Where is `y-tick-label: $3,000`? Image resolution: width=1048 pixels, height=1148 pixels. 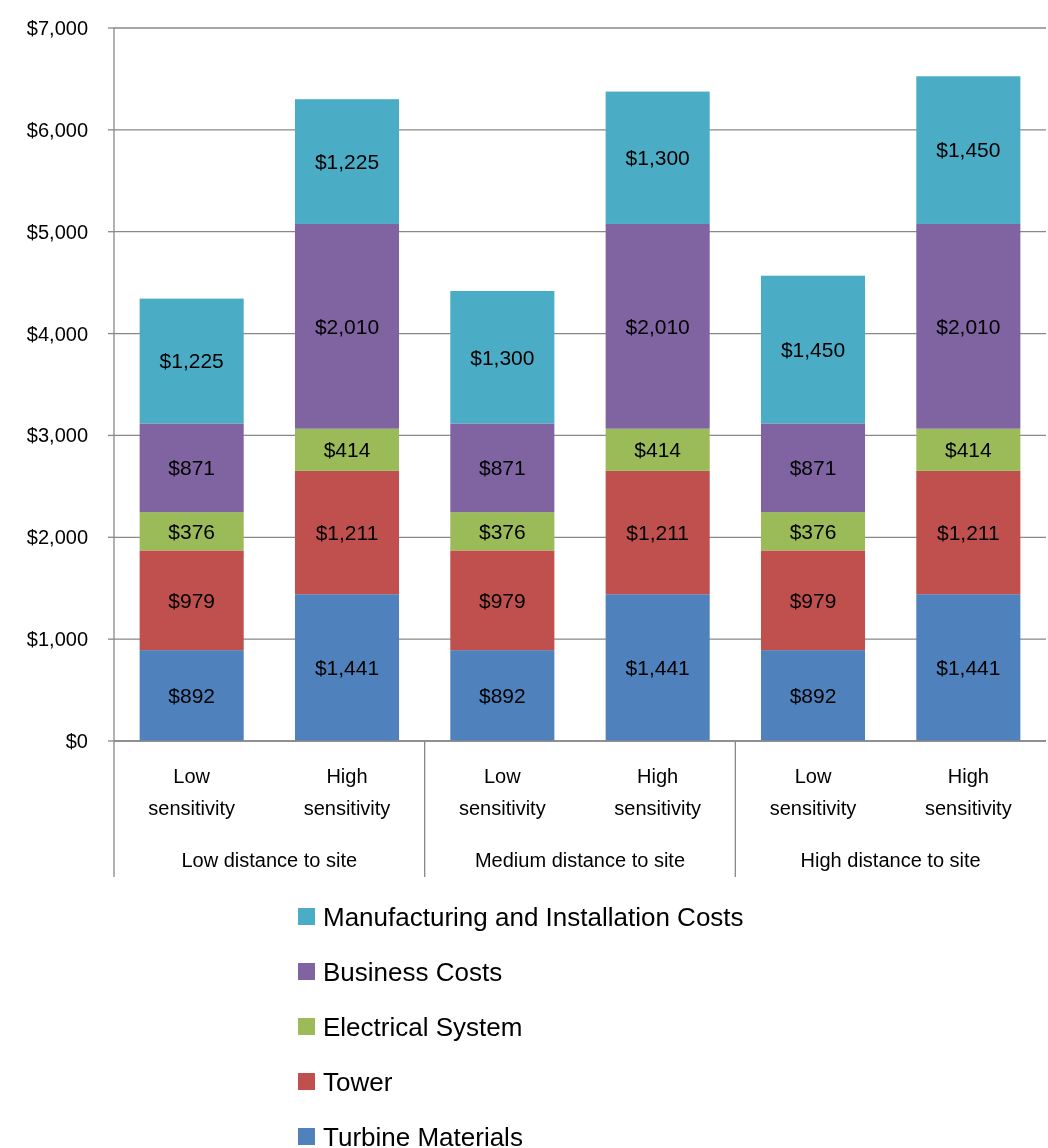
y-tick-label: $3,000 is located at coordinates (57, 435).